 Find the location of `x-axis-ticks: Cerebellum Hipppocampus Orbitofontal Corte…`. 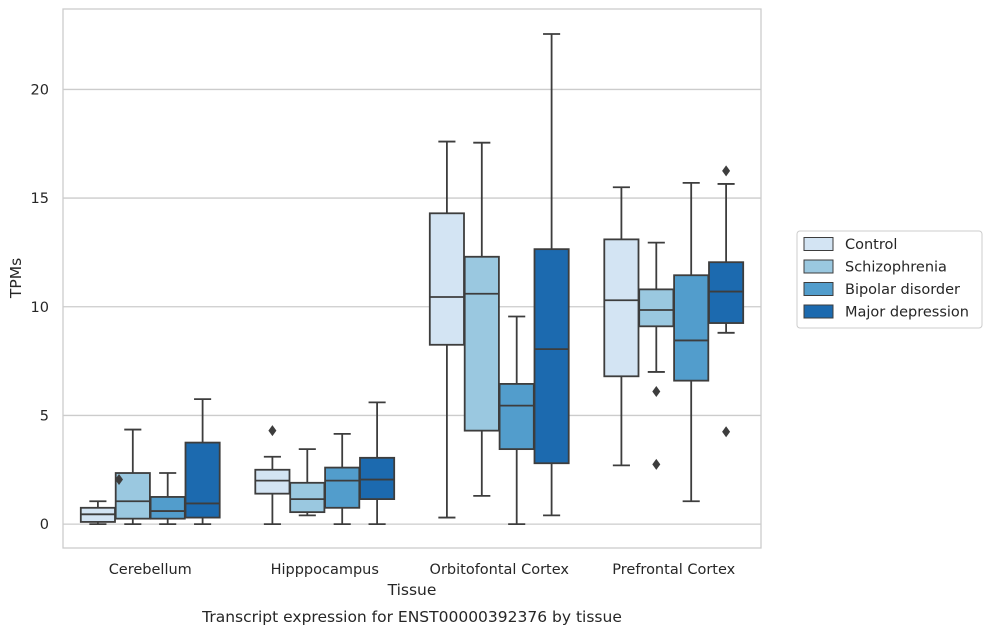

x-axis-ticks: Cerebellum Hipppocampus Orbitofontal Corte… is located at coordinates (422, 570).